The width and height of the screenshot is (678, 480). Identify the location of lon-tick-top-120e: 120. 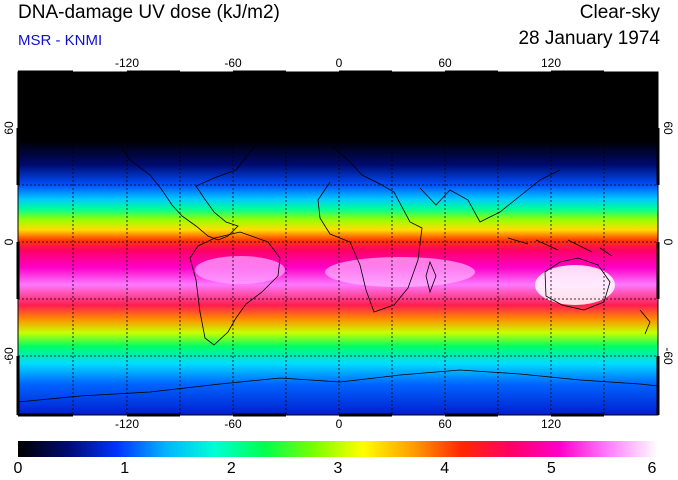
(551, 63).